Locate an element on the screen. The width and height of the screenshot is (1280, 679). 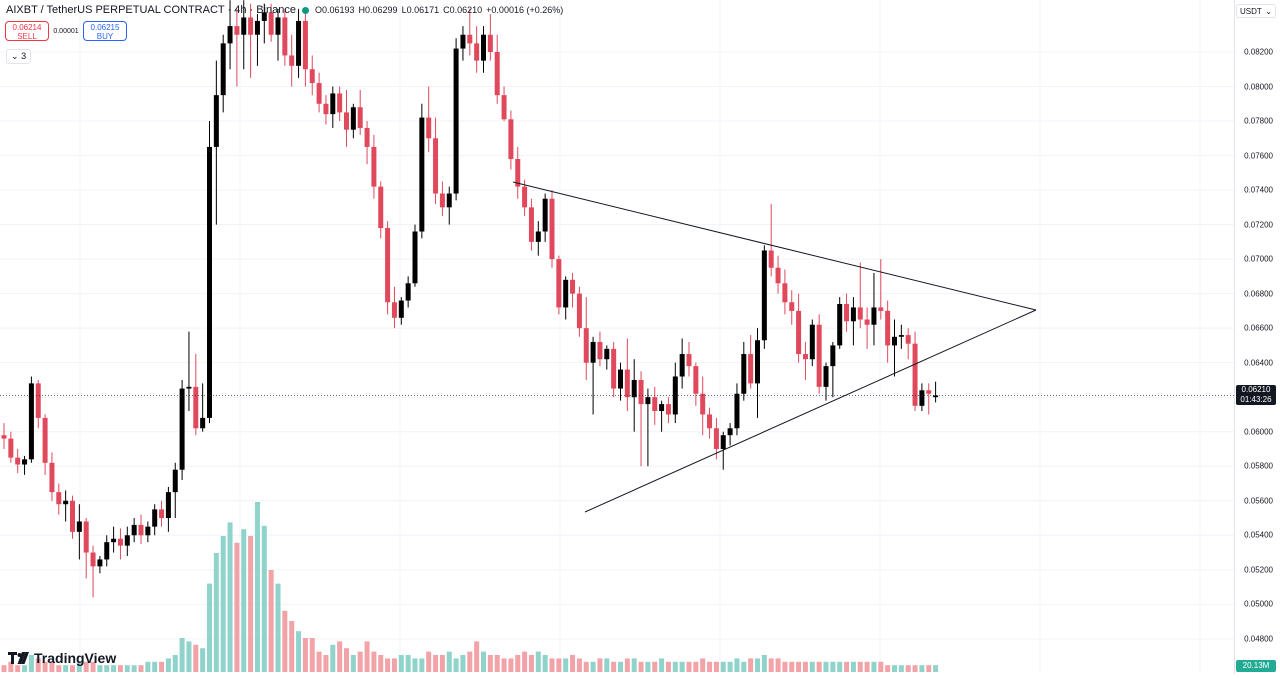
triangle-lower-trendline is located at coordinates (810, 411).